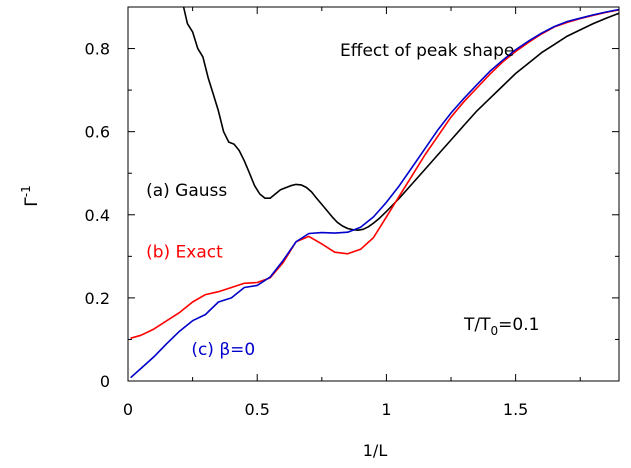 This screenshot has width=631, height=468. Describe the element at coordinates (128, 409) in the screenshot. I see `x-tick-label: 0` at that location.